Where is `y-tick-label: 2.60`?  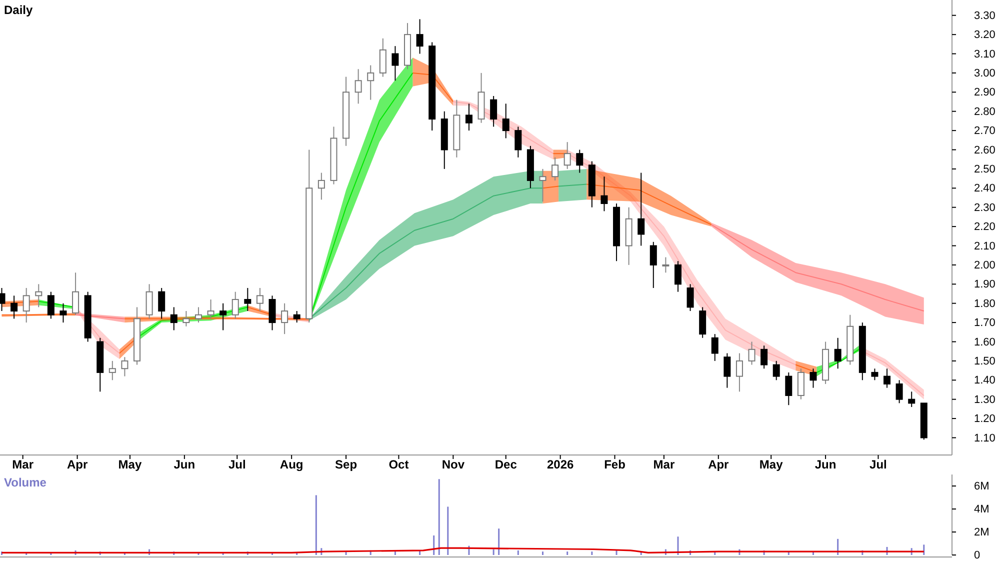
y-tick-label: 2.60 is located at coordinates (985, 150).